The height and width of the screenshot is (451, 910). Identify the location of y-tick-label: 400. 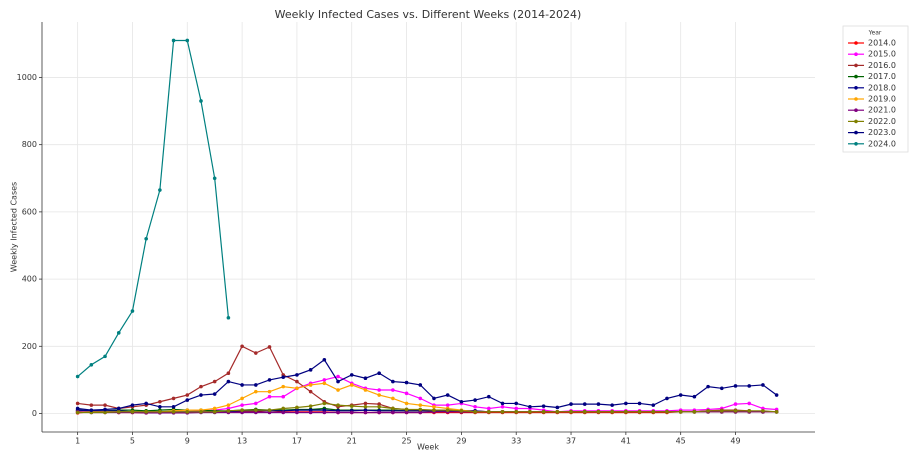
(29, 279).